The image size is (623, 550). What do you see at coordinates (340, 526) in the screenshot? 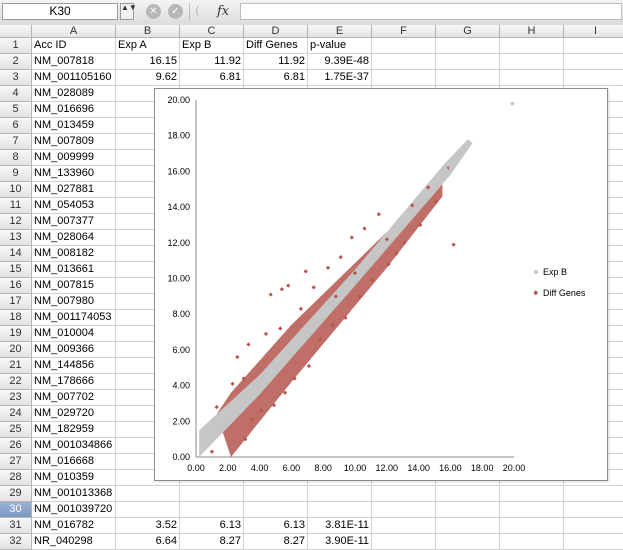
I see `cell: 3.81E-11` at bounding box center [340, 526].